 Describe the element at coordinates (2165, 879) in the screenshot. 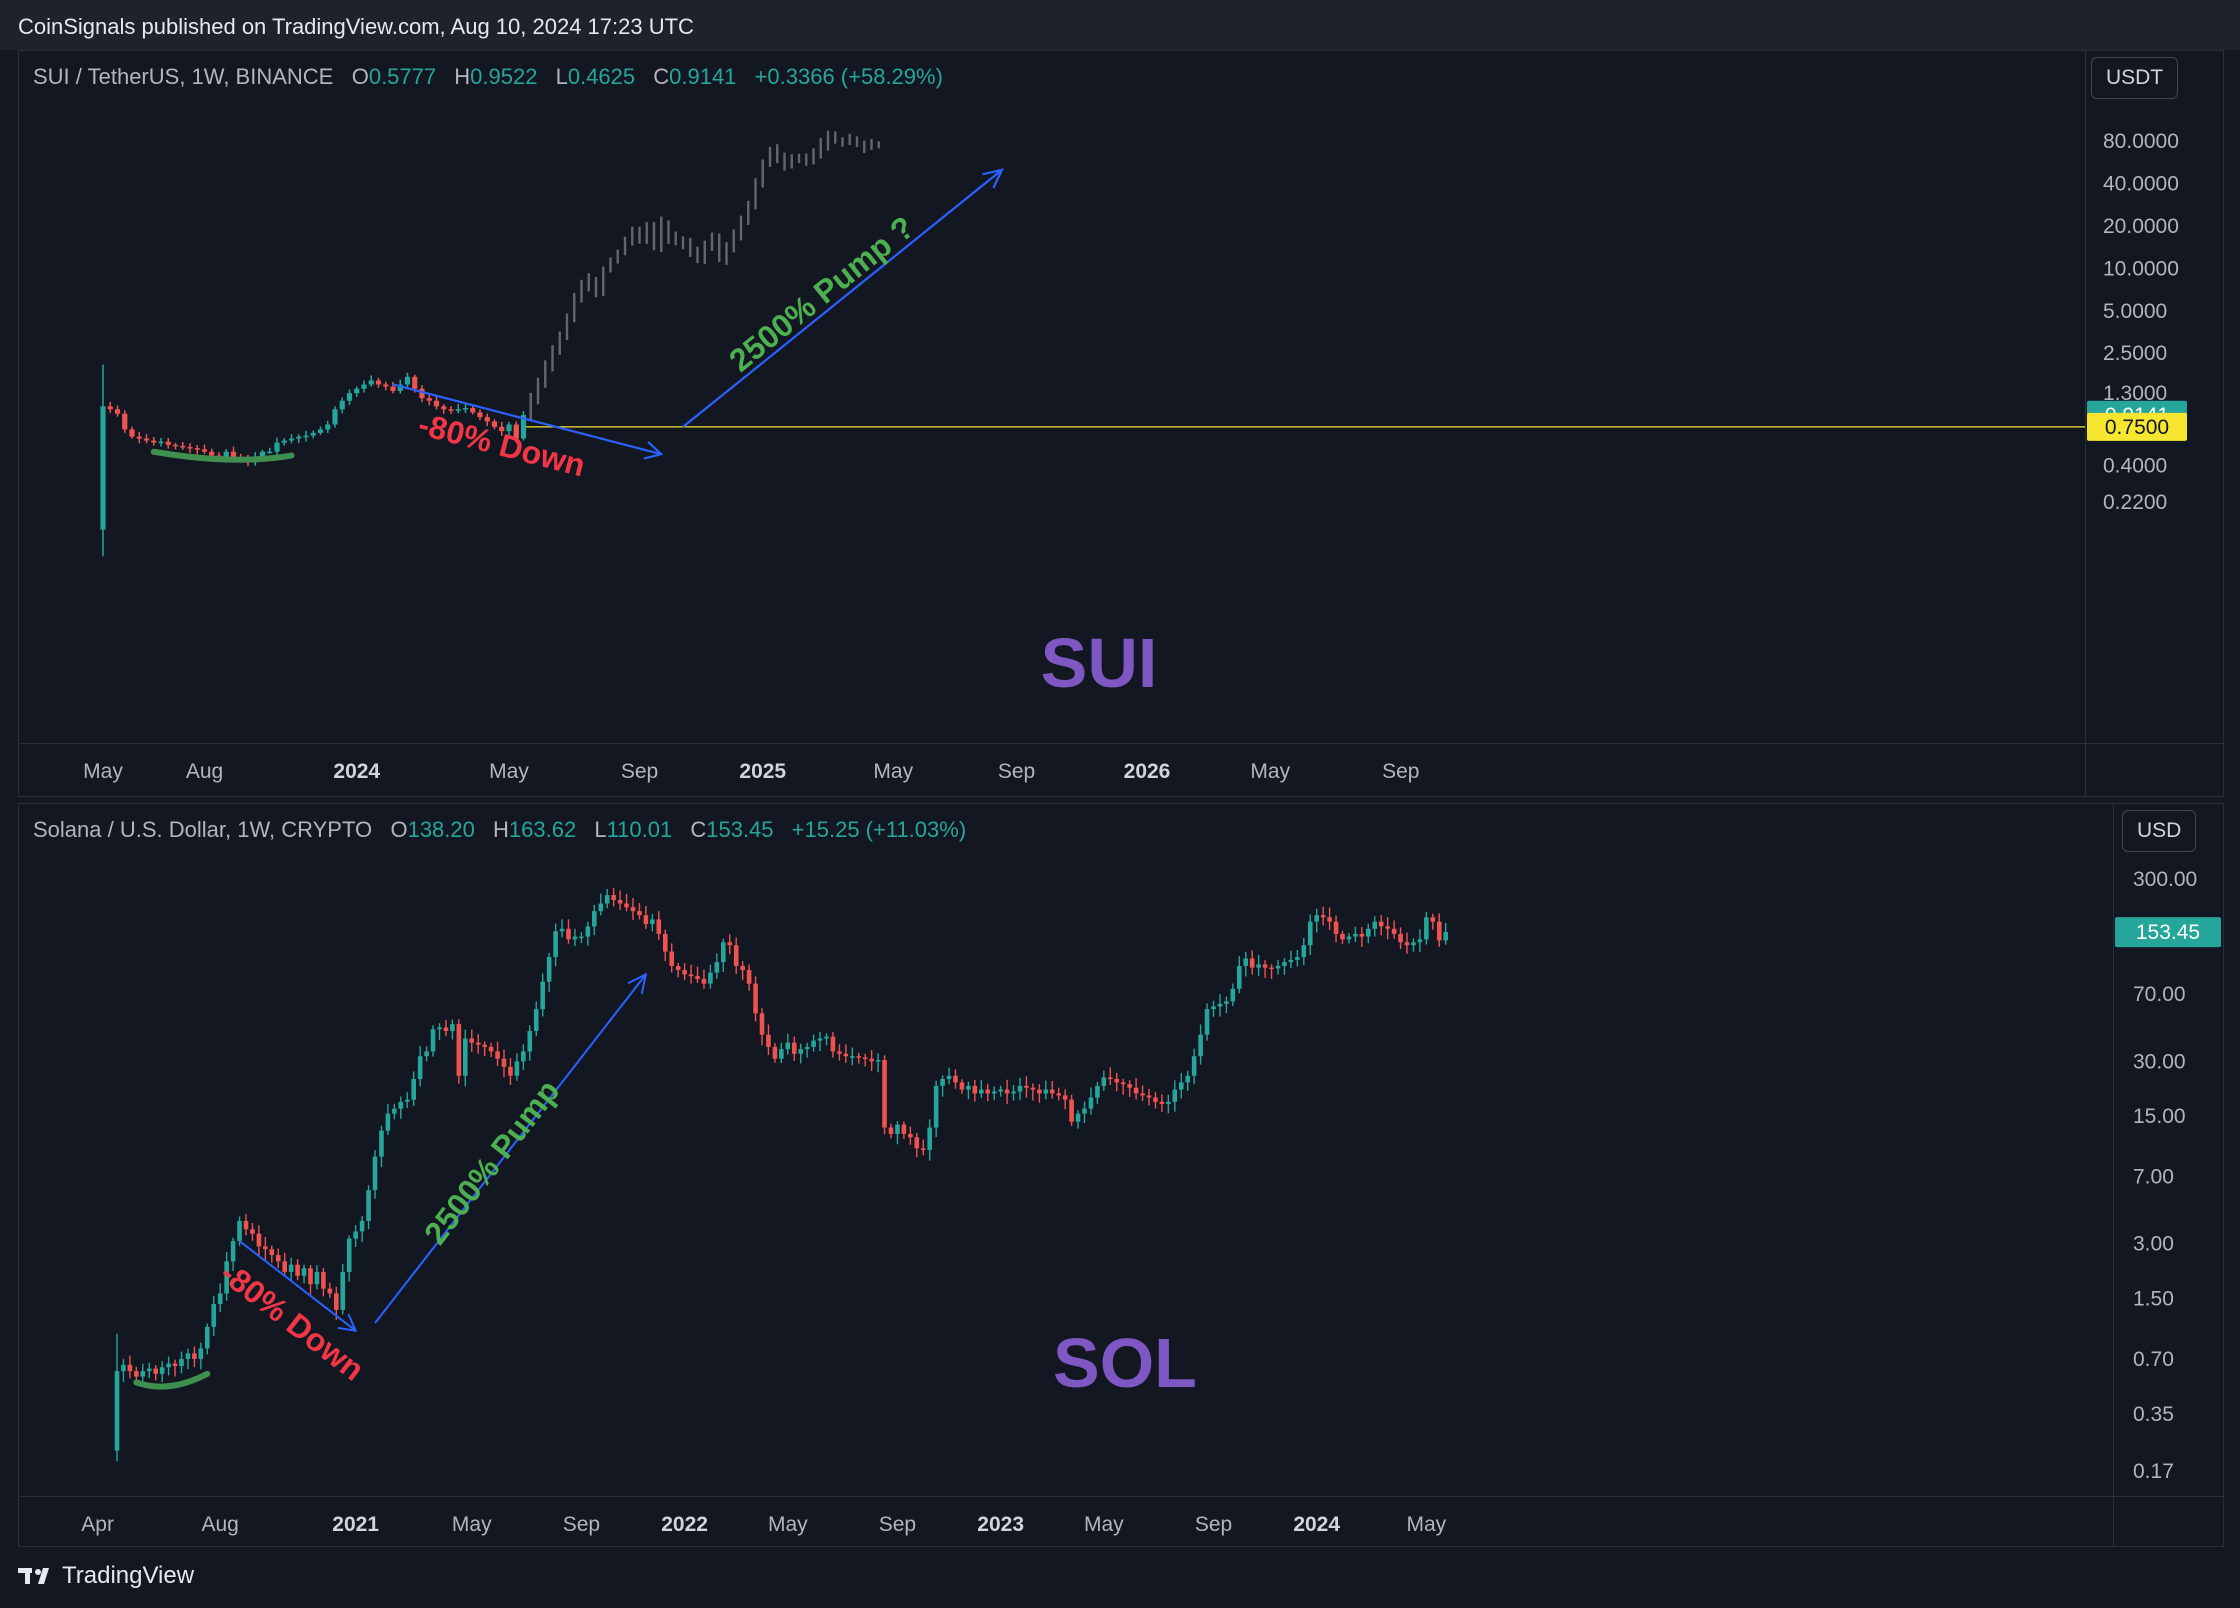

I see `sol-y-tick-label: 300.00` at that location.